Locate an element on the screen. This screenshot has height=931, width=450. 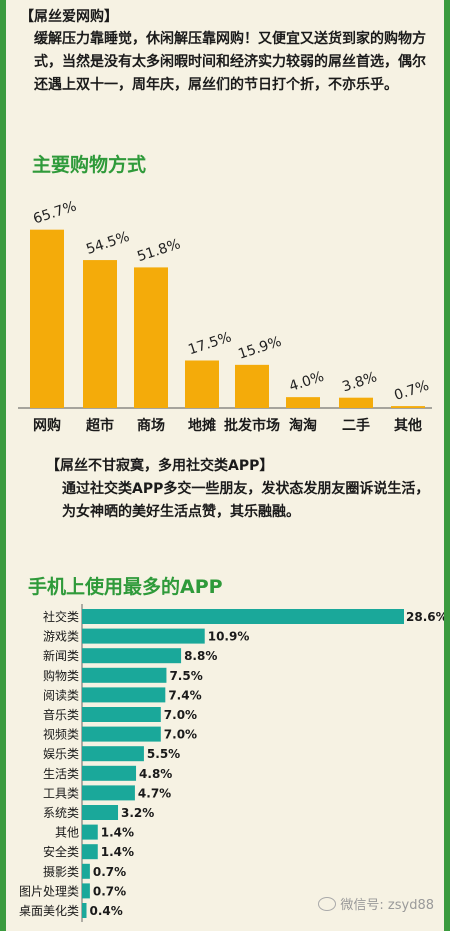
bar-value-label: 65.7% is located at coordinates (54, 213).